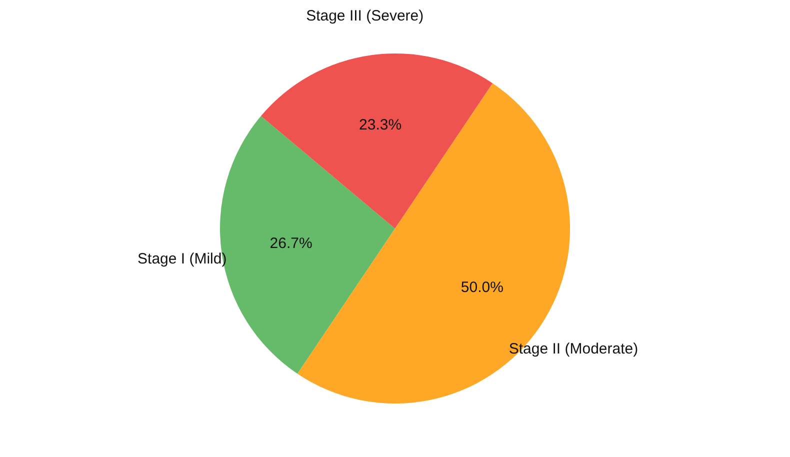 This screenshot has width=790, height=457. What do you see at coordinates (482, 287) in the screenshot?
I see `data-label: 50.0%` at bounding box center [482, 287].